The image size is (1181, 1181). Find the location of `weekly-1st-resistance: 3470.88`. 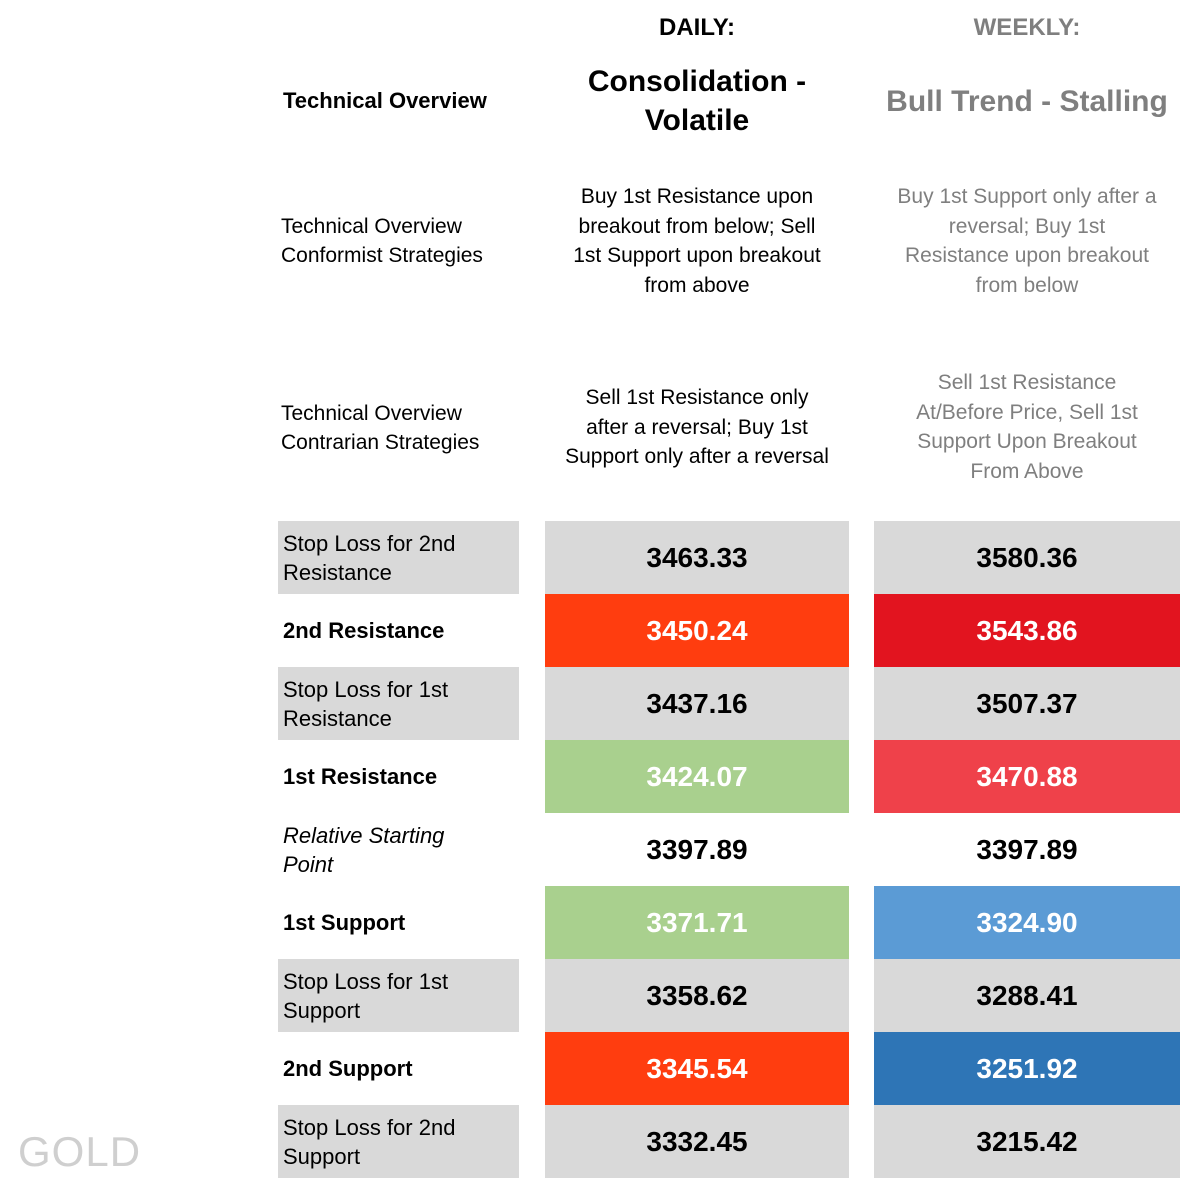

weekly-1st-resistance: 3470.88 is located at coordinates (1027, 776).